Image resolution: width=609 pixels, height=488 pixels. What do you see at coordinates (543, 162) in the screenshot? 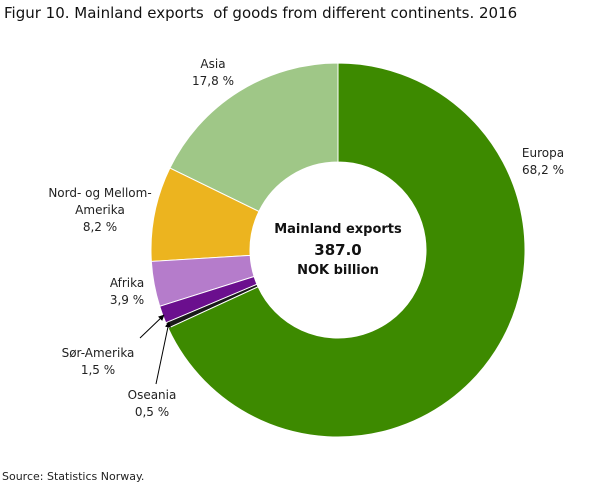
I see `slice-label: Europa 68,2 %` at bounding box center [543, 162].